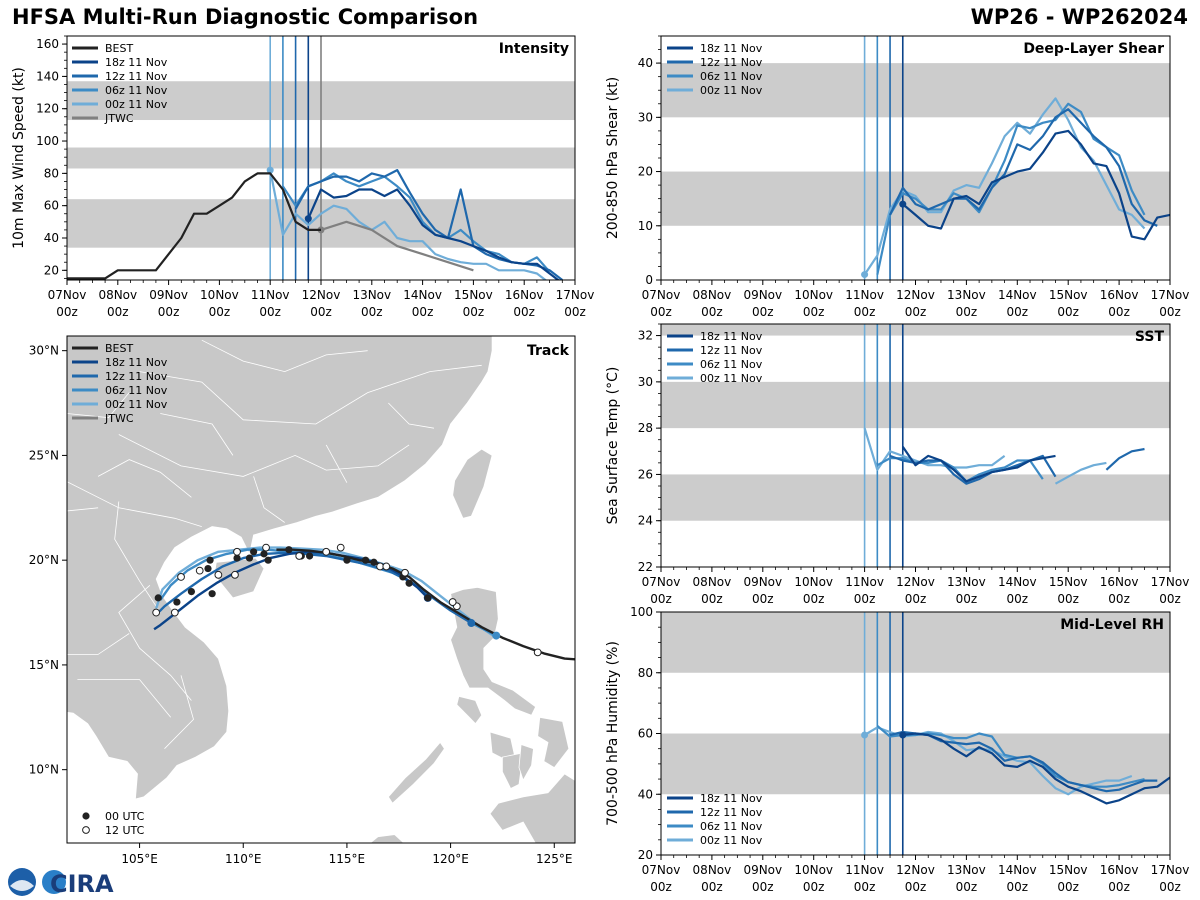  What do you see at coordinates (136, 90) in the screenshot?
I see `intensity-legend-label-r06: 06z 11 Nov` at bounding box center [136, 90].